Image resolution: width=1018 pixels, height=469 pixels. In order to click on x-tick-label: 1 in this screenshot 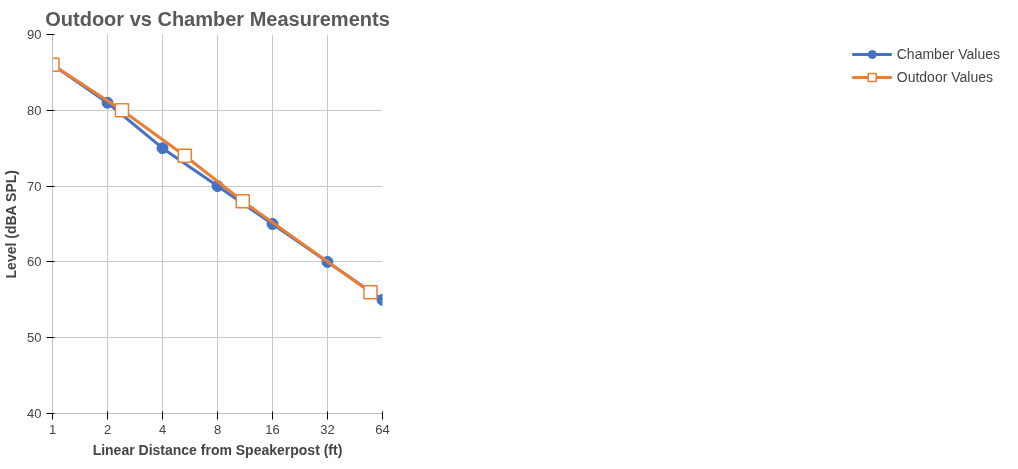, I will do `click(52, 429)`.